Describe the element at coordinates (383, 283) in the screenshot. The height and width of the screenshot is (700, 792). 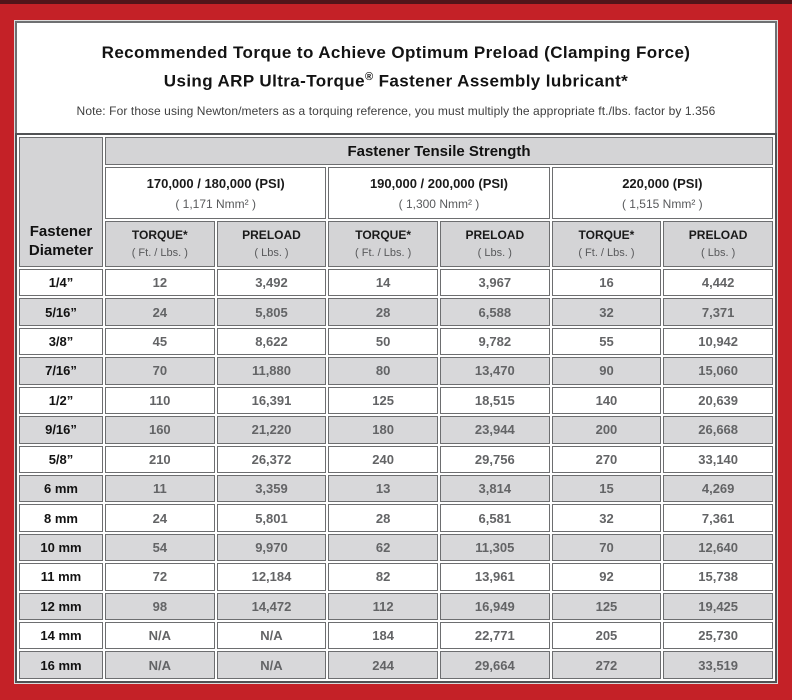
I see `value-cell: 14` at that location.